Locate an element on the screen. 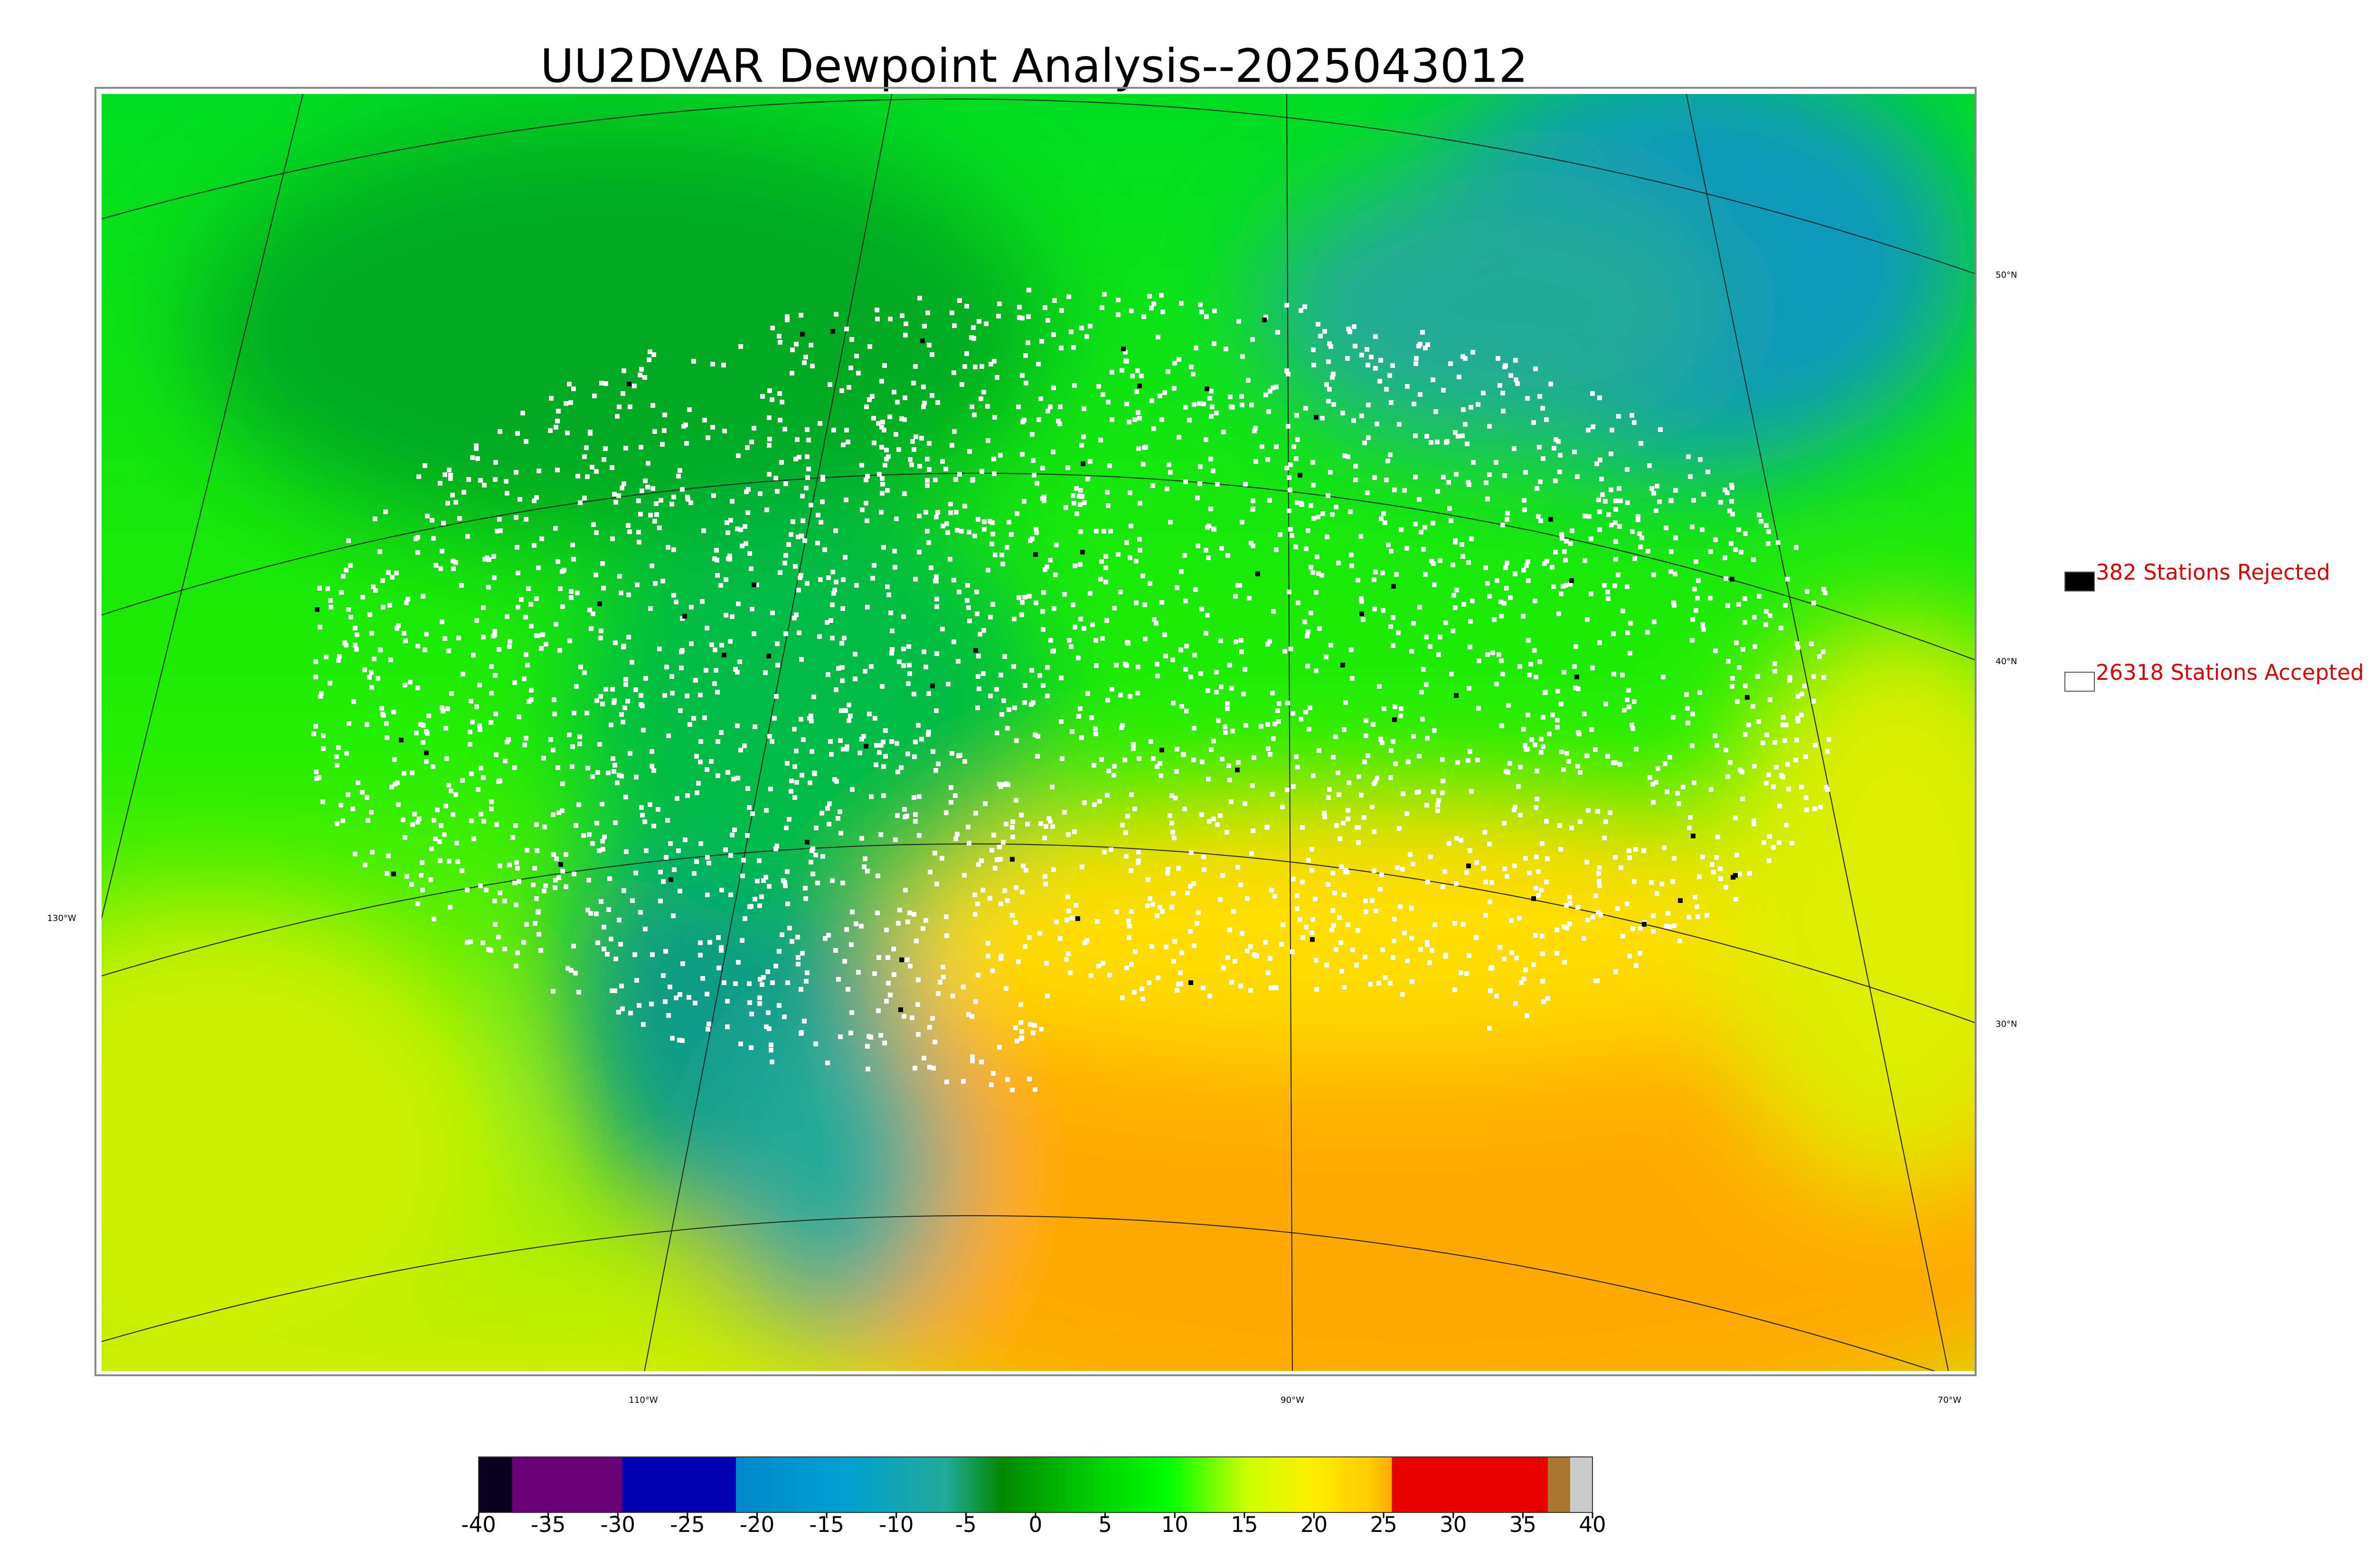 This screenshot has width=2374, height=1568. colorbar-tick-label: -10 is located at coordinates (896, 1525).